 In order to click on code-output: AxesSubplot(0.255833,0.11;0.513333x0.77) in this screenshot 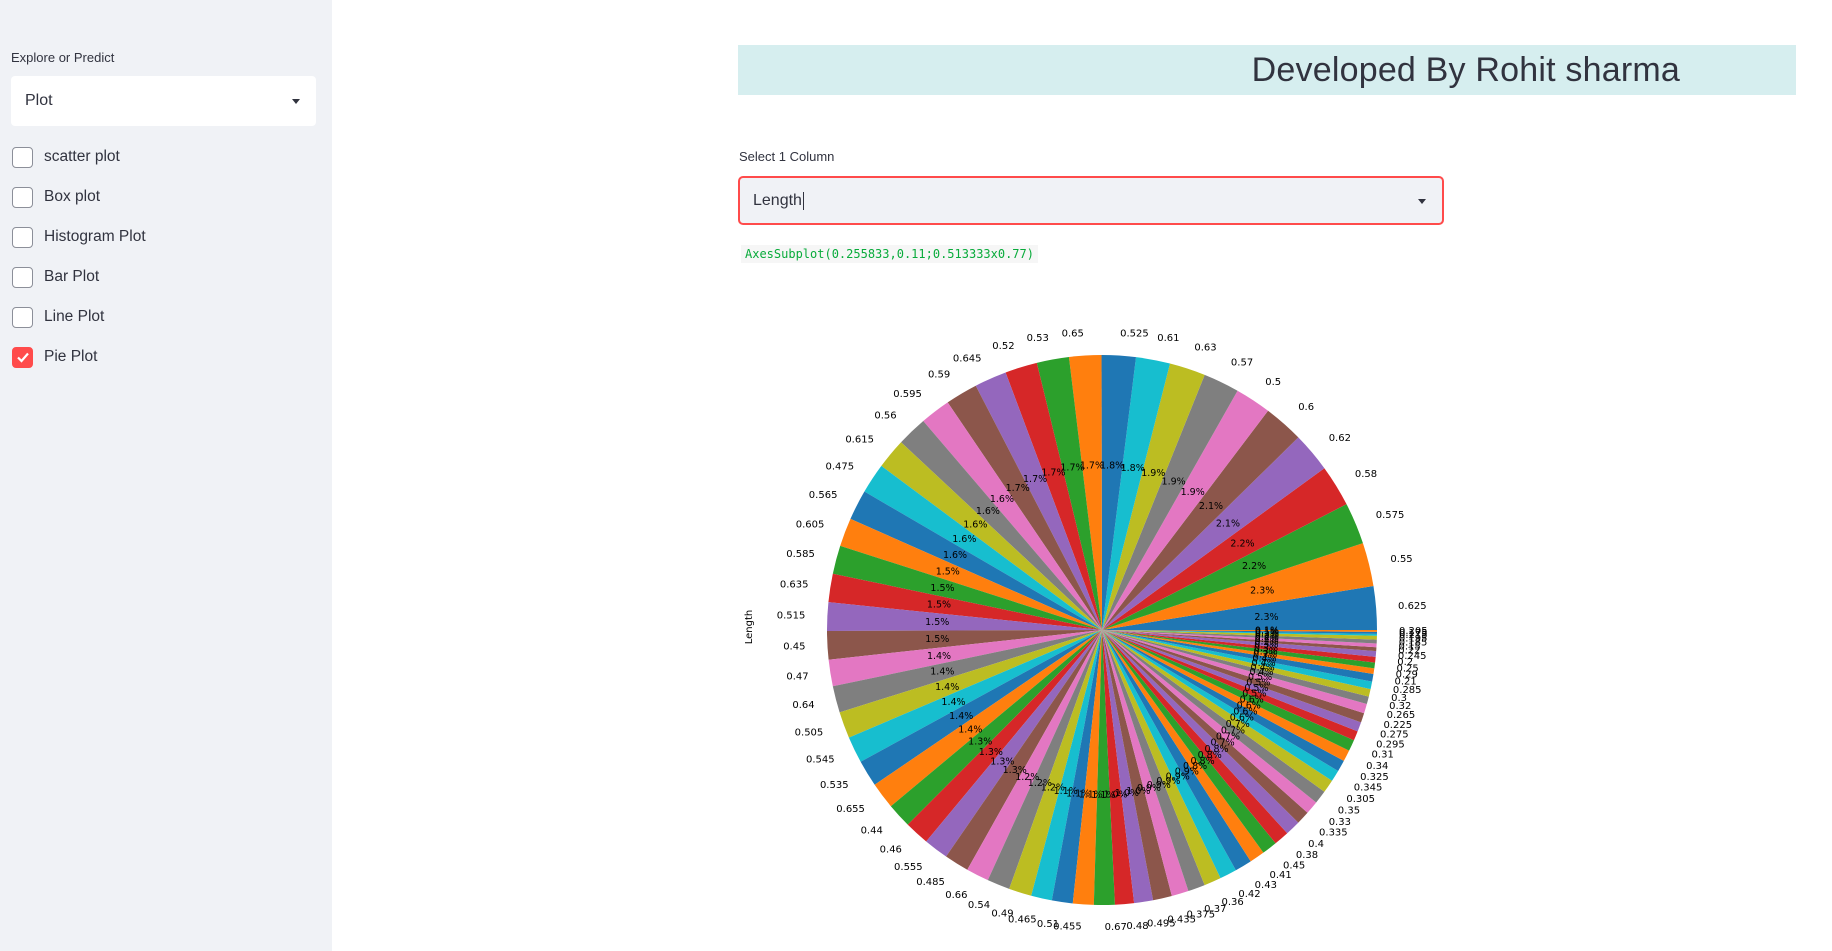, I will do `click(889, 254)`.